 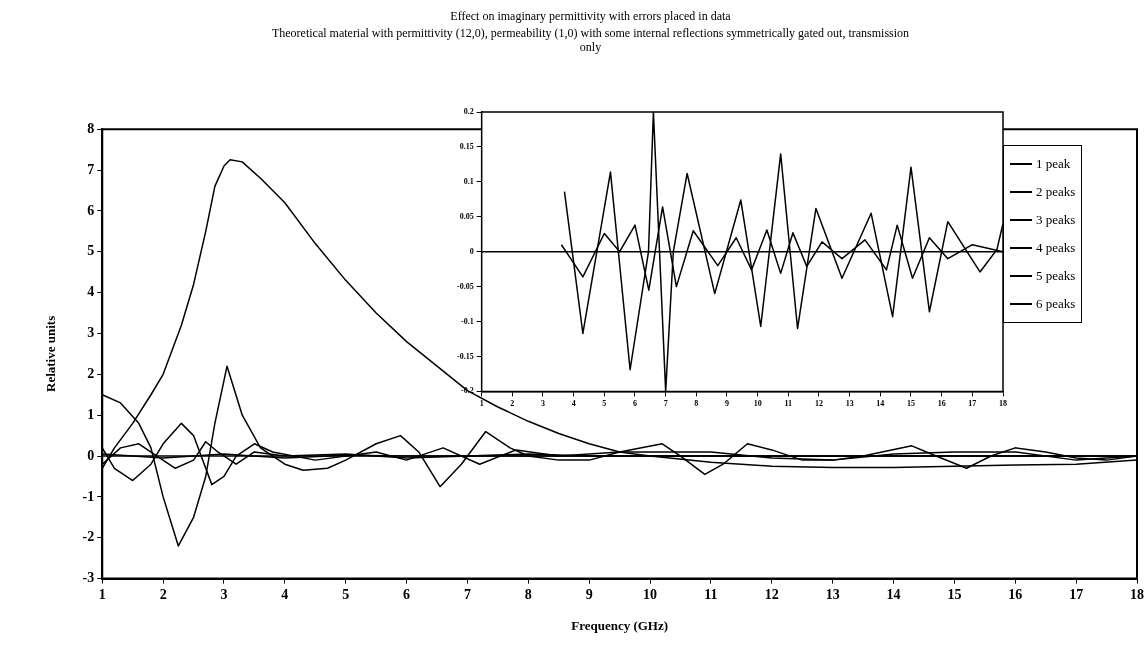 What do you see at coordinates (467, 321) in the screenshot?
I see `y-tick-label: -0.1` at bounding box center [467, 321].